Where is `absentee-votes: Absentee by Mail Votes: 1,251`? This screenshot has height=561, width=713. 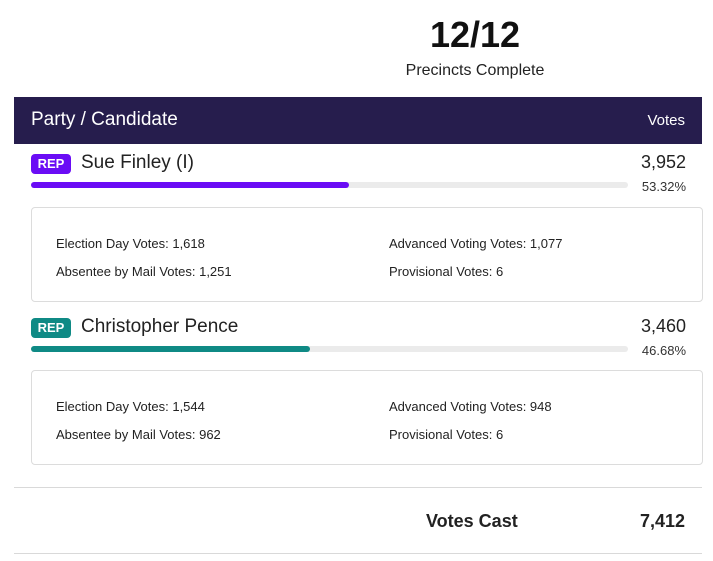
absentee-votes: Absentee by Mail Votes: 1,251 is located at coordinates (144, 271).